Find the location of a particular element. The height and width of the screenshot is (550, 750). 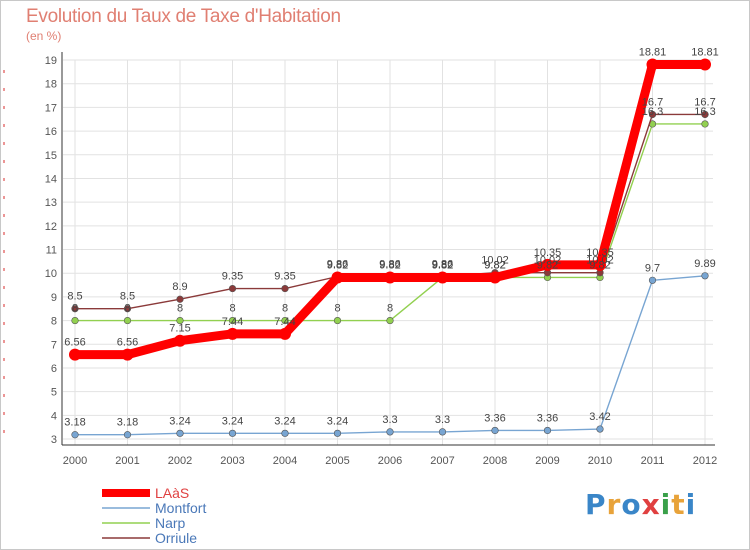

data-label: 8.9 is located at coordinates (179, 287).